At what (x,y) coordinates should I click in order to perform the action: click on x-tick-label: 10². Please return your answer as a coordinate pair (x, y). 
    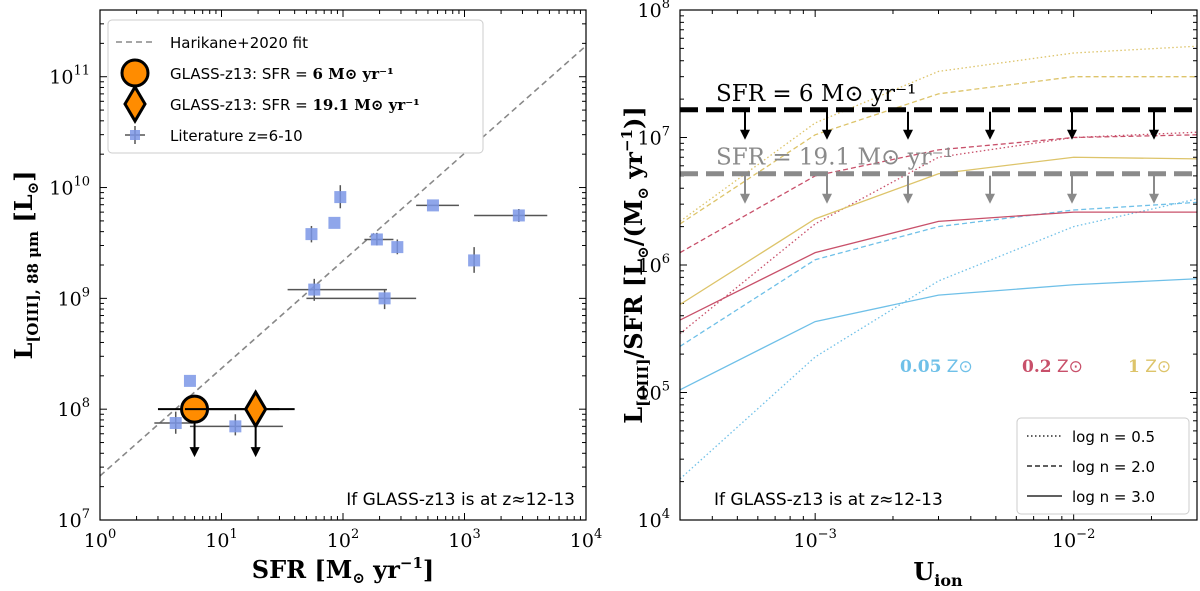
    Looking at the image, I should click on (343, 539).